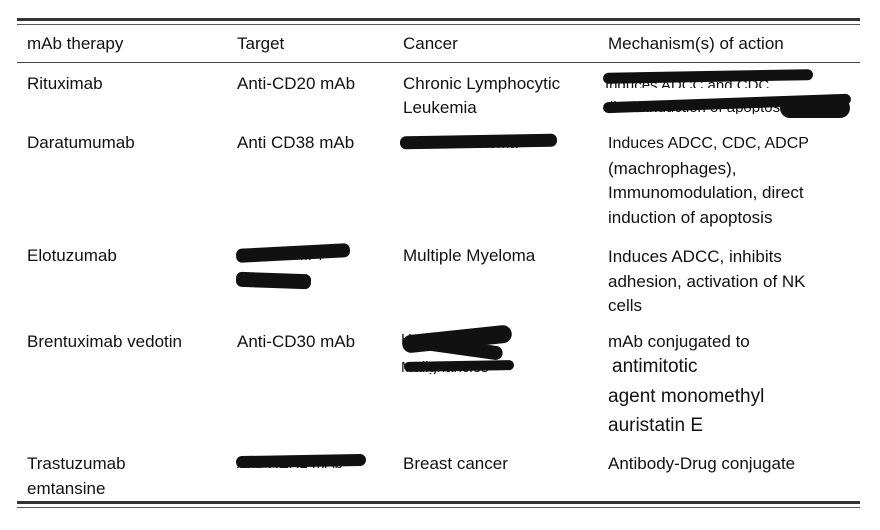  Describe the element at coordinates (706, 192) in the screenshot. I see `cell-mechanism: Immunomodulation, direct` at that location.